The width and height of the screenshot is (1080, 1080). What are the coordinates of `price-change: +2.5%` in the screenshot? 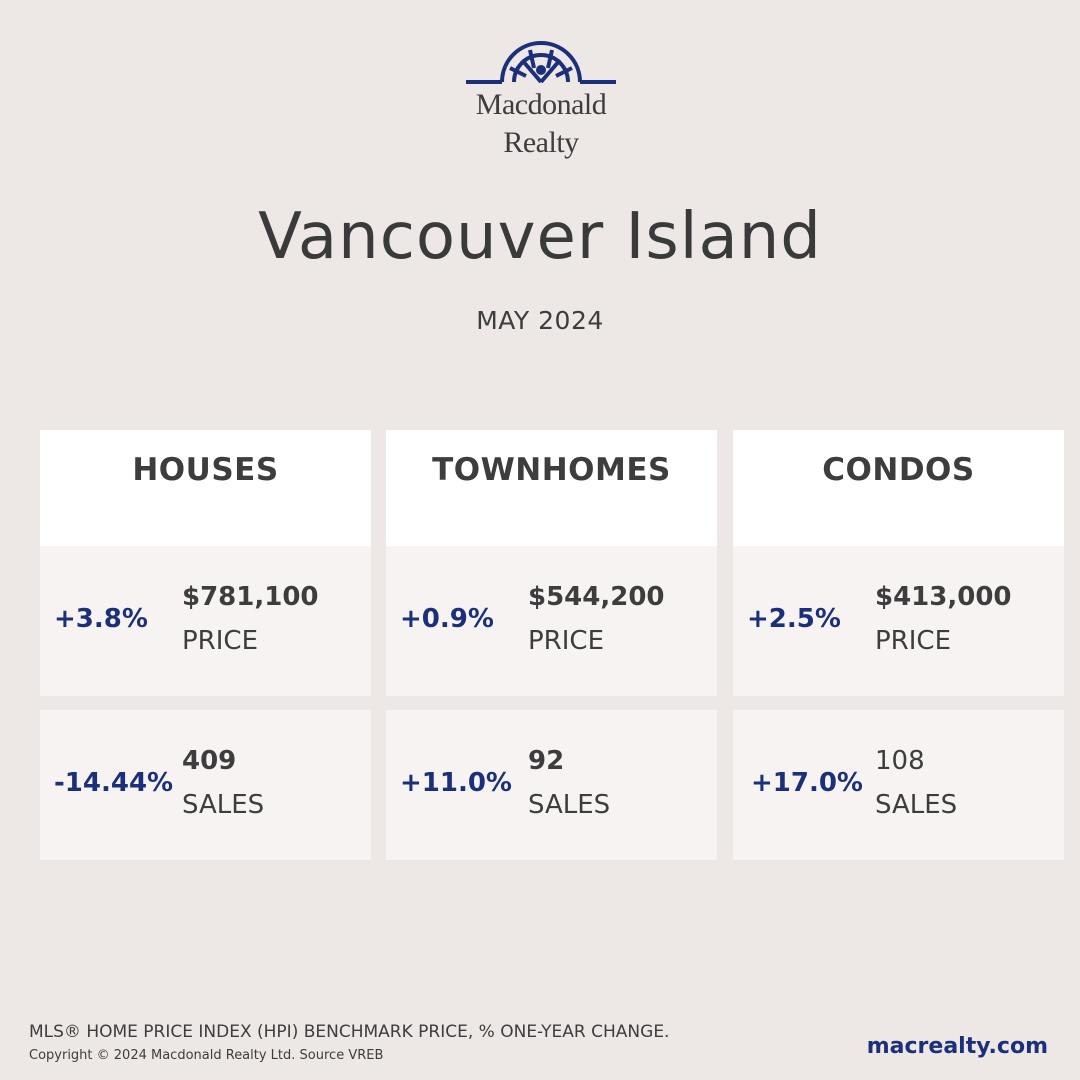 It's located at (794, 619).